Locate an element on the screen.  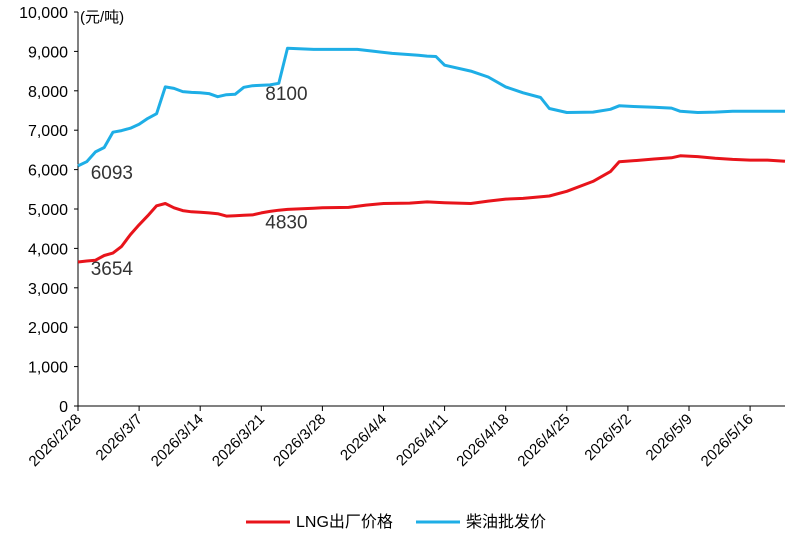
y-tick-label: 3,000 is located at coordinates (48, 289).